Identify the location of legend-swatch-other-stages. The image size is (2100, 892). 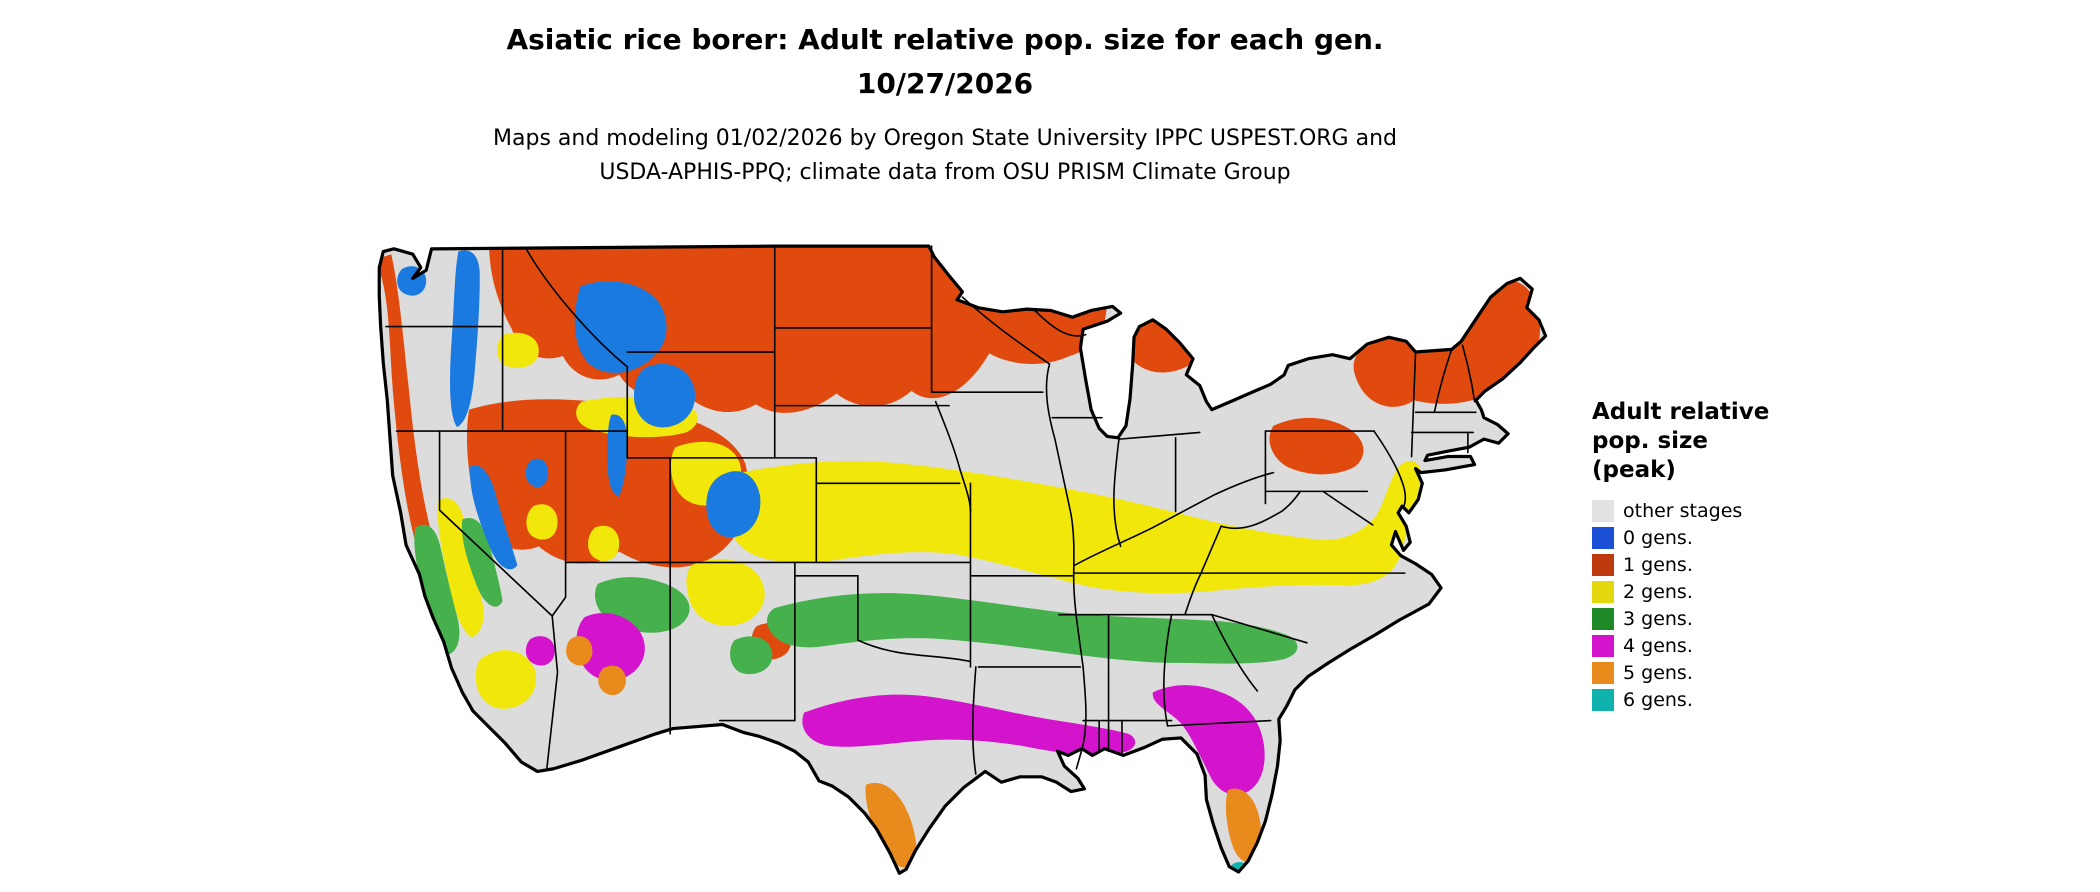
(1603, 510).